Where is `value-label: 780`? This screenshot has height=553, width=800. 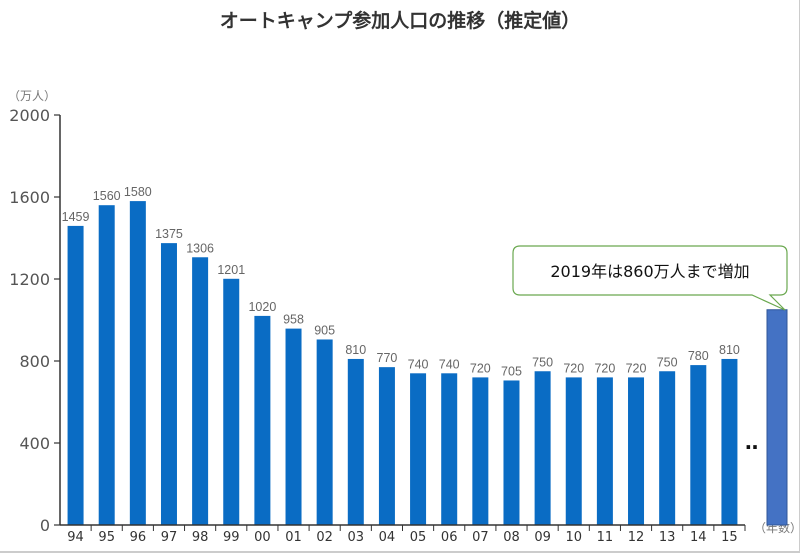 value-label: 780 is located at coordinates (698, 356).